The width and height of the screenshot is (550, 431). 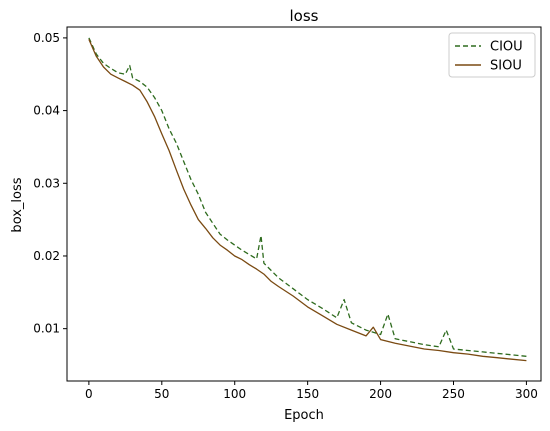 I want to click on x-tick-label: 200, so click(x=380, y=394).